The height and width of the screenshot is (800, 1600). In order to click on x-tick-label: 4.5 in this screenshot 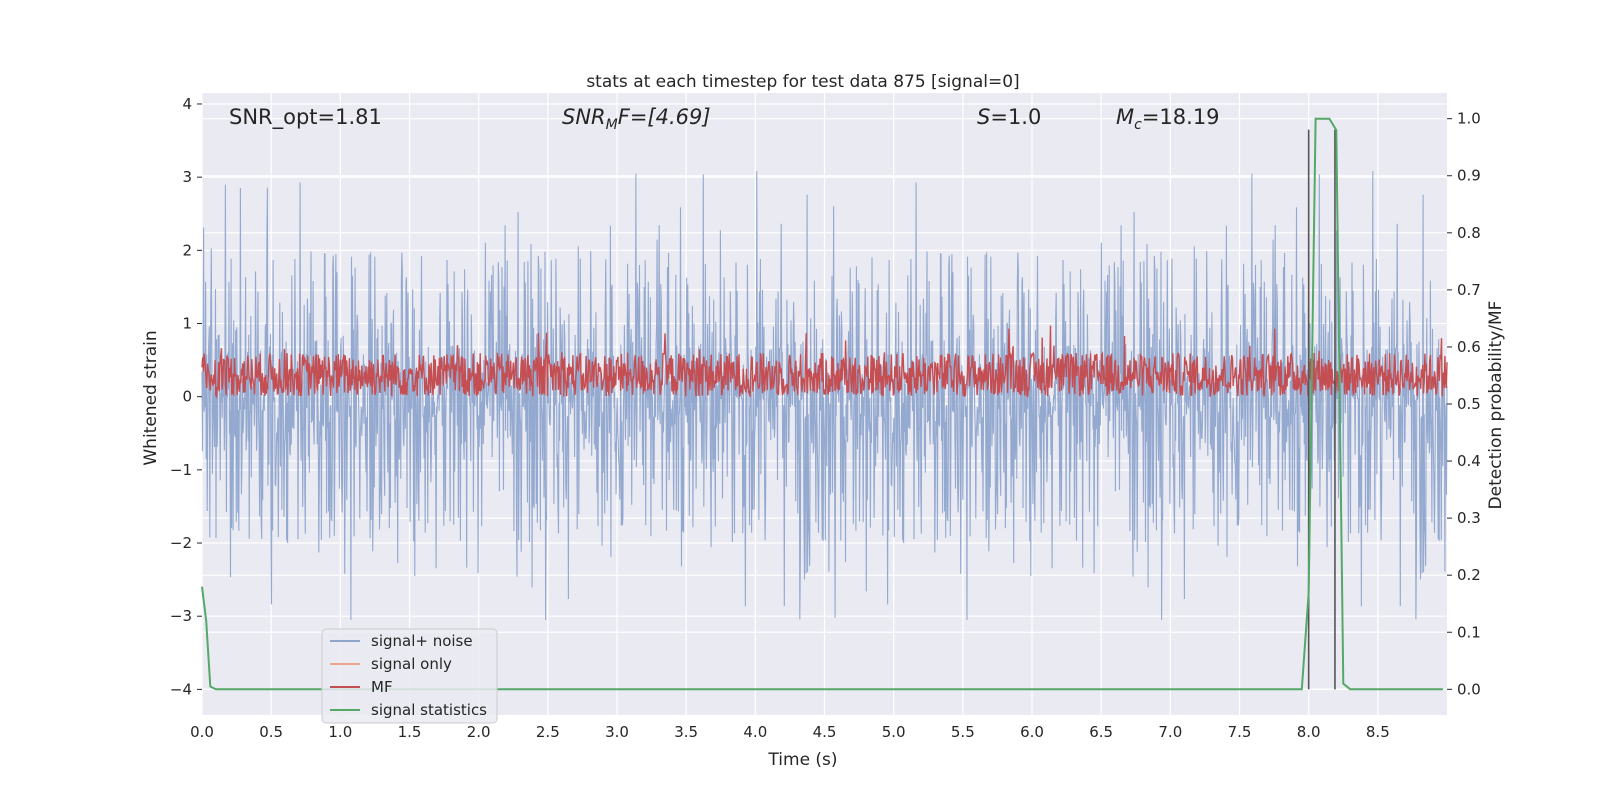, I will do `click(825, 732)`.